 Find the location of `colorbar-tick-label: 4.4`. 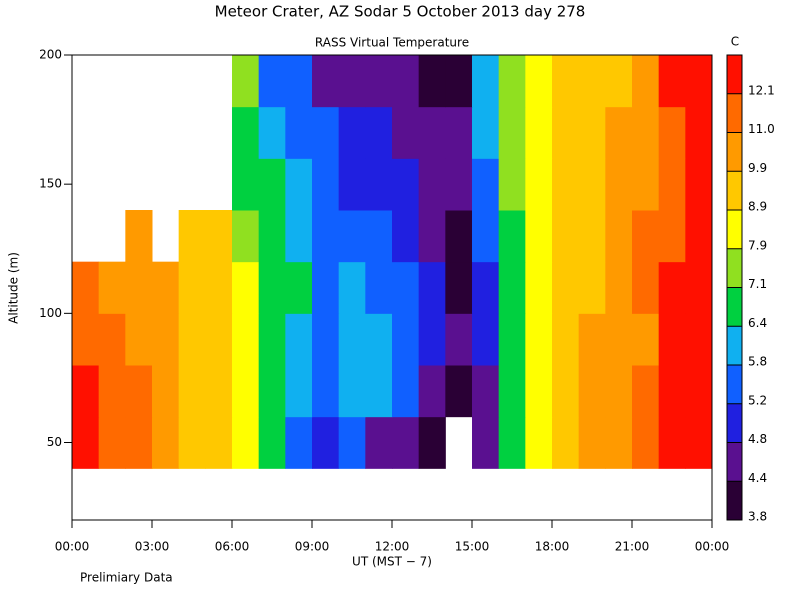

colorbar-tick-label: 4.4 is located at coordinates (757, 478).